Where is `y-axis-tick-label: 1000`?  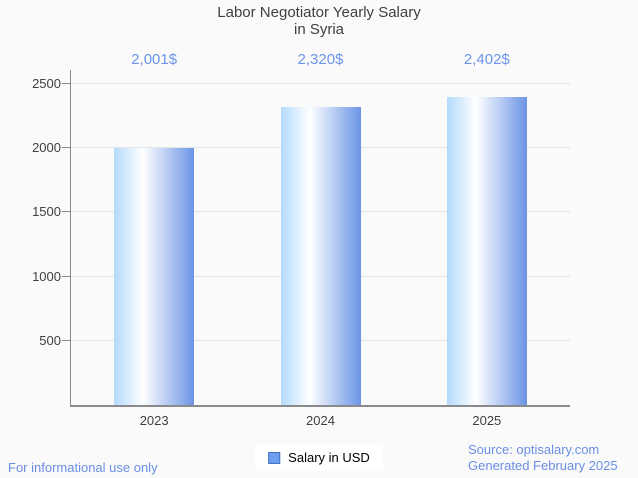 y-axis-tick-label: 1000 is located at coordinates (46, 276).